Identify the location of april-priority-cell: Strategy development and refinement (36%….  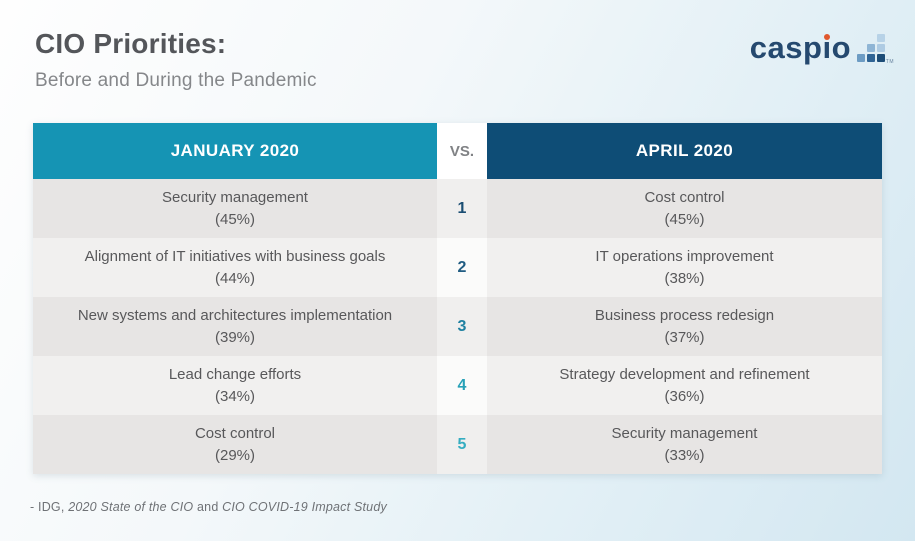
(684, 385).